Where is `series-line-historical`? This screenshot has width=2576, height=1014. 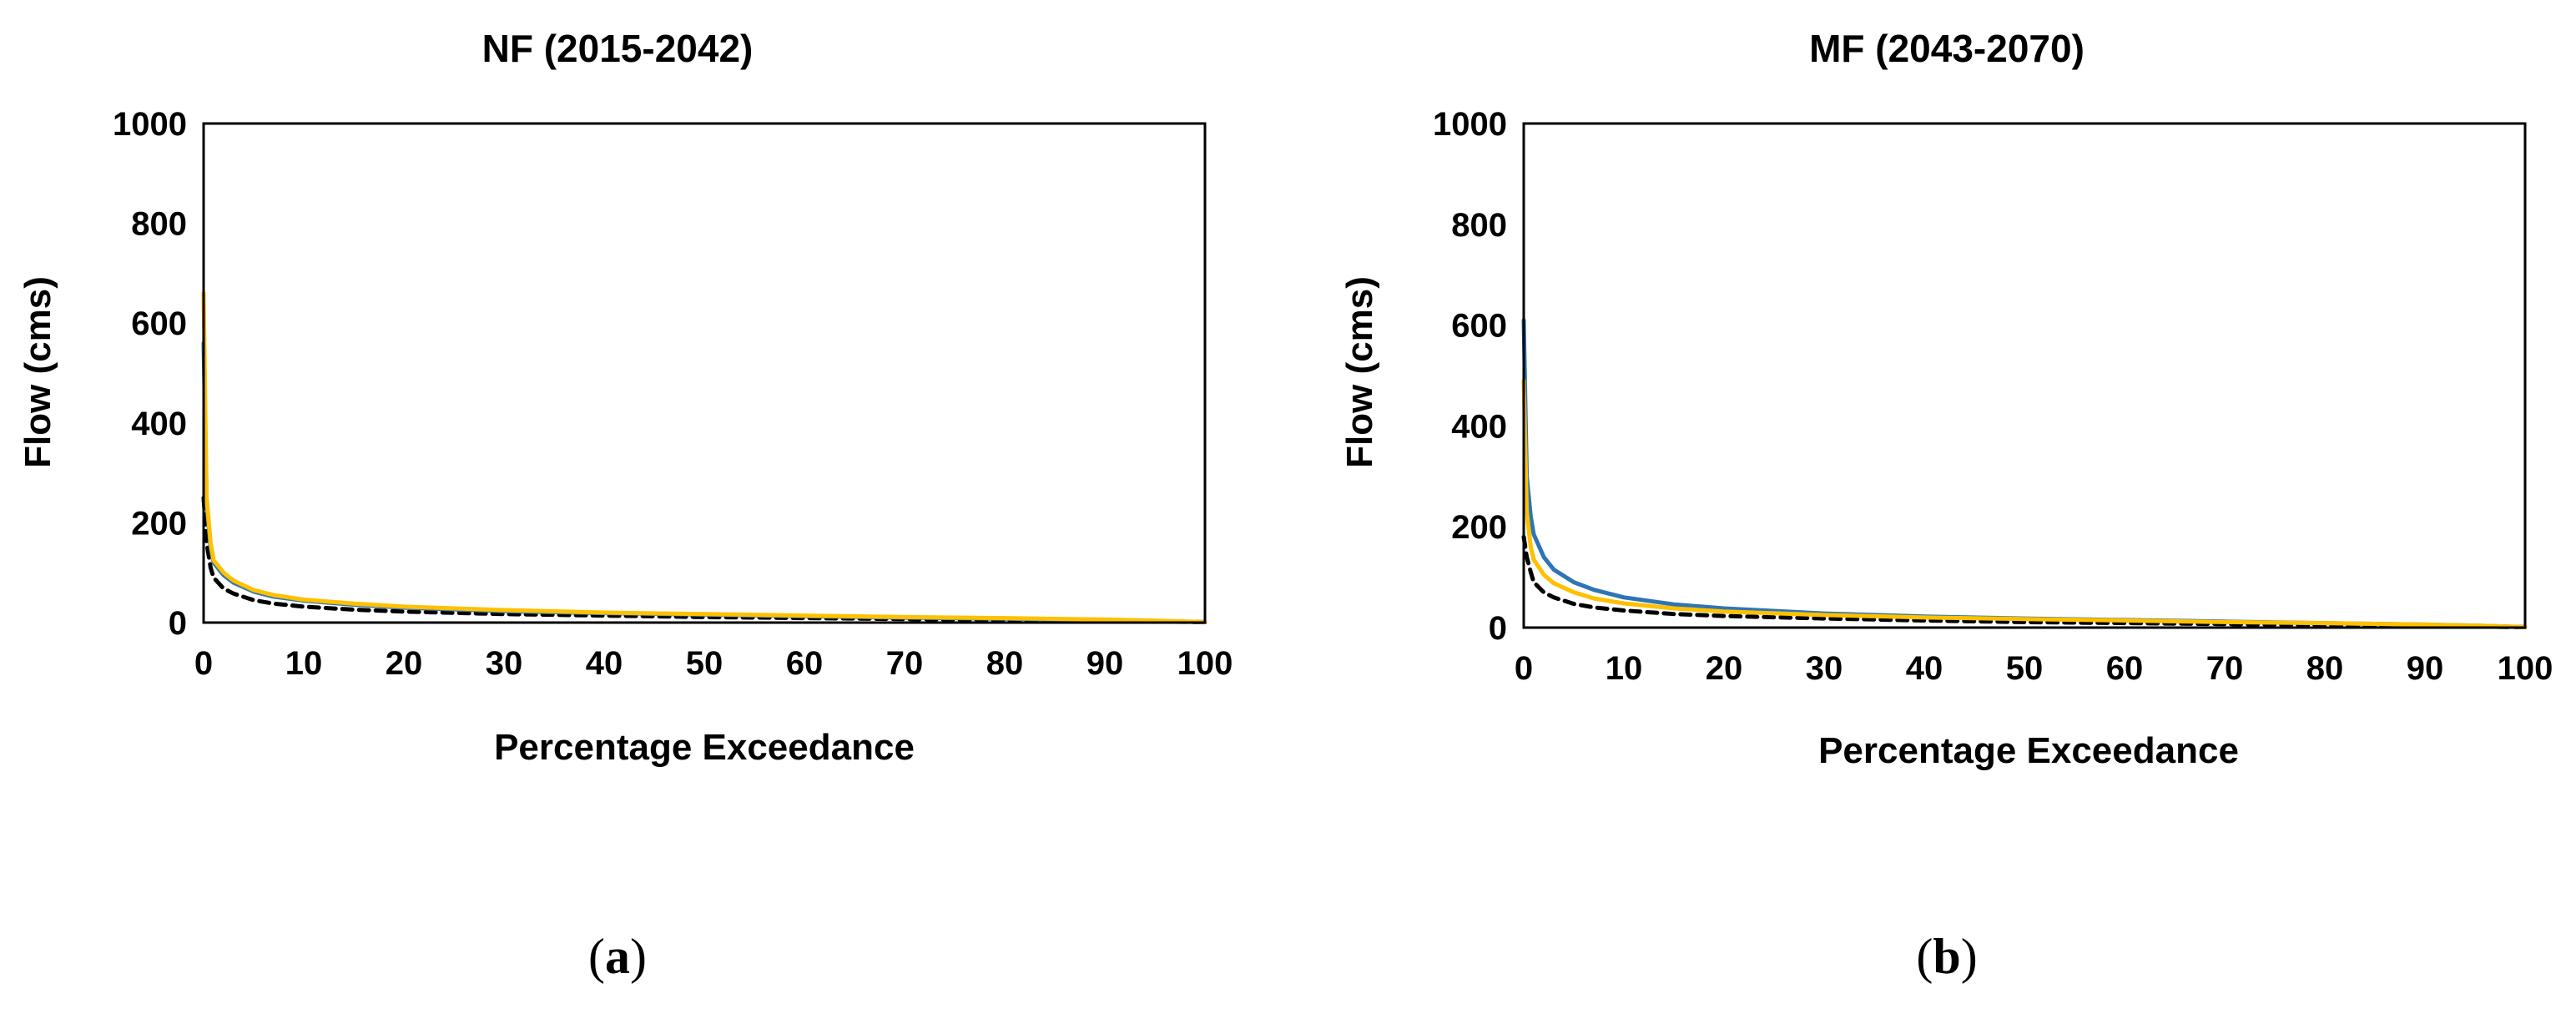
series-line-historical is located at coordinates (2025, 581).